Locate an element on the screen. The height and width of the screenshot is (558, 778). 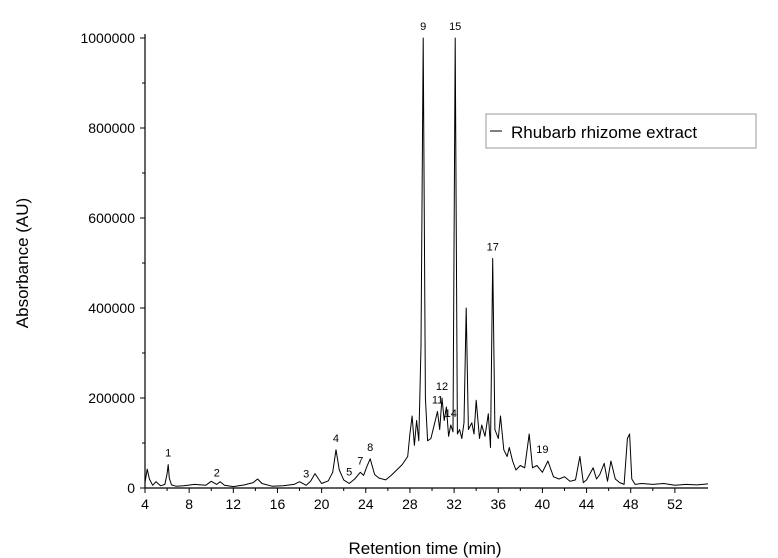
x-tick-label: 16 is located at coordinates (278, 504).